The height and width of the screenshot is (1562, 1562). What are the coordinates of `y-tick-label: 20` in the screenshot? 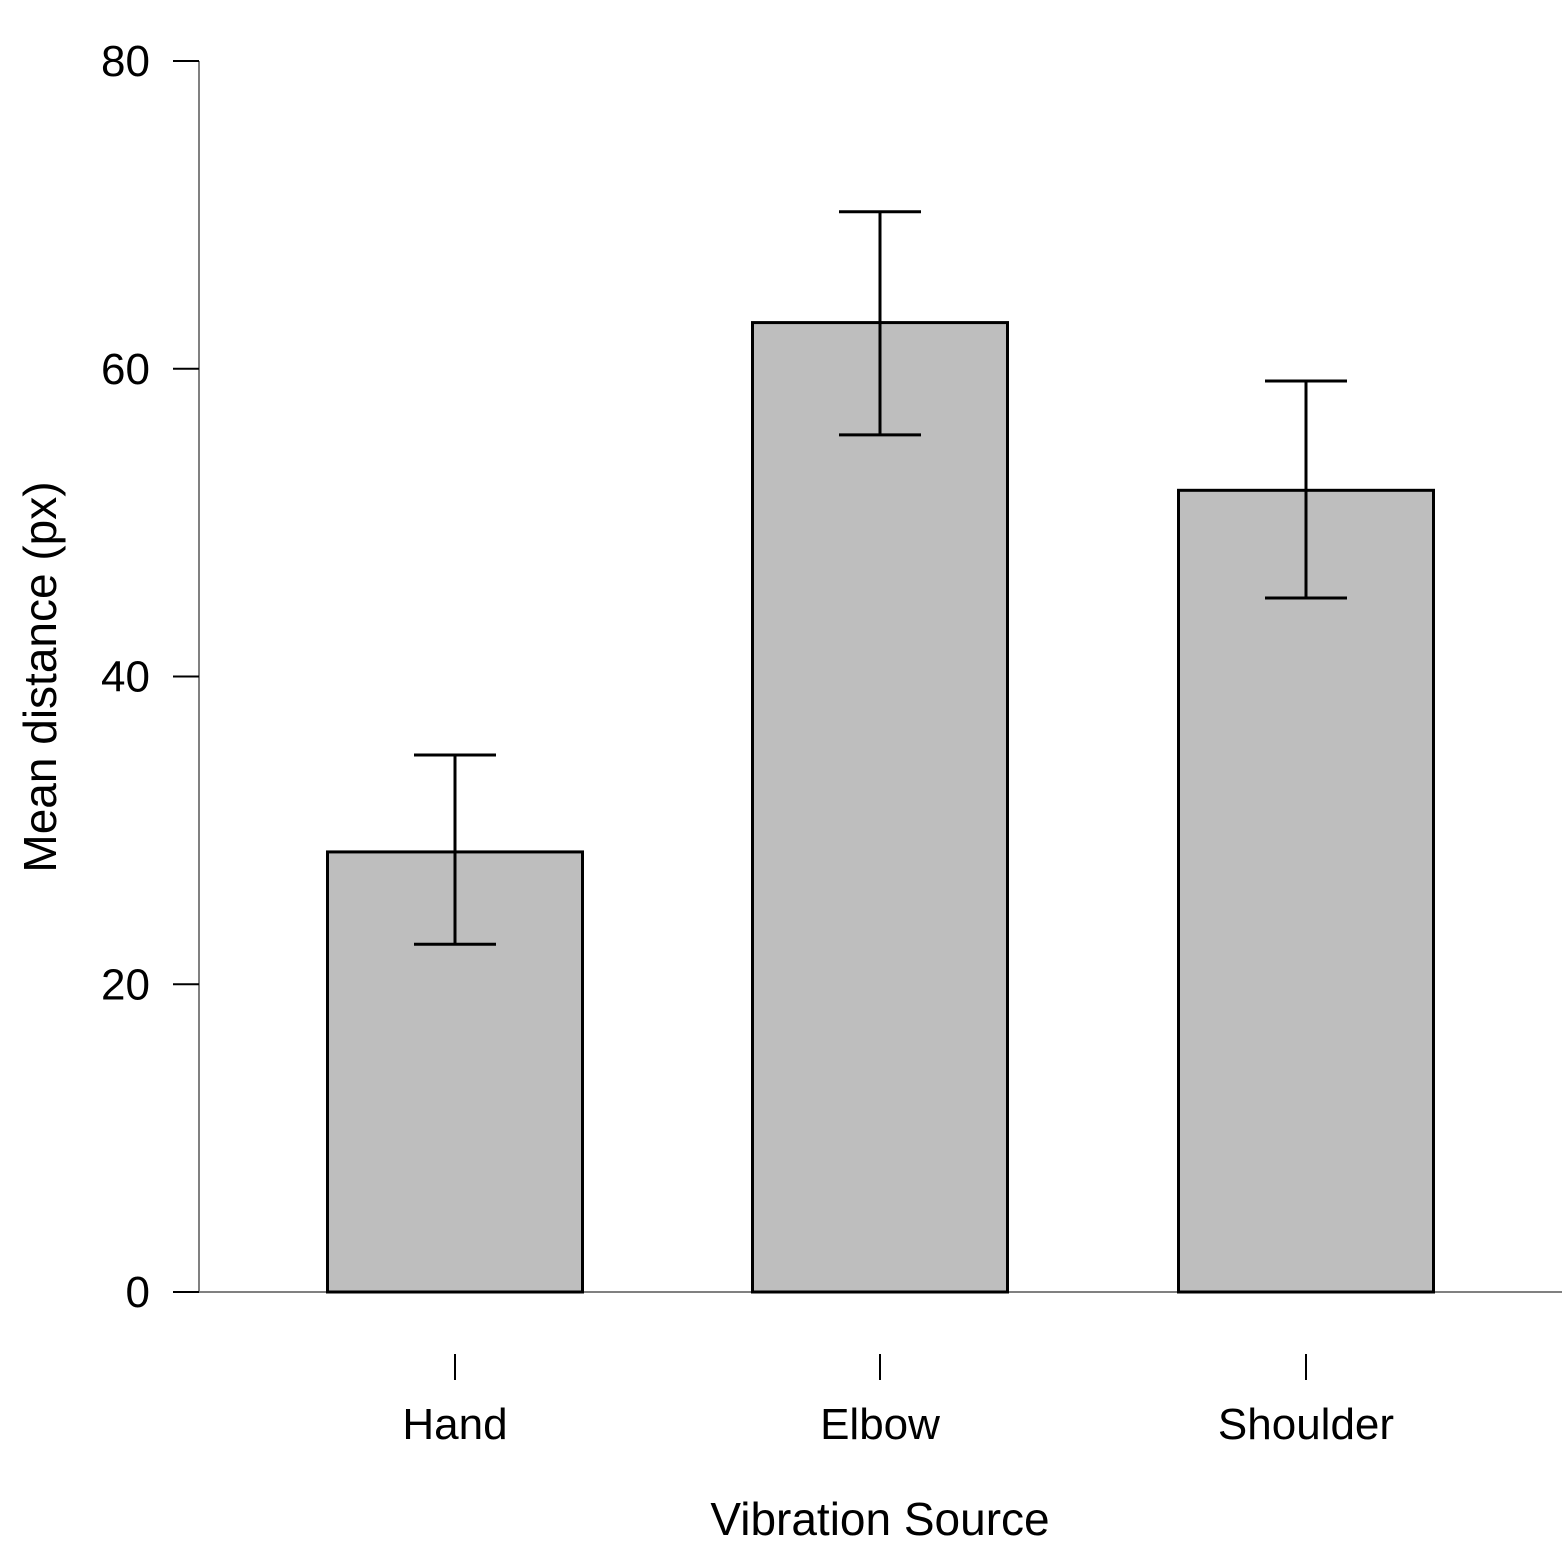 It's located at (125, 984).